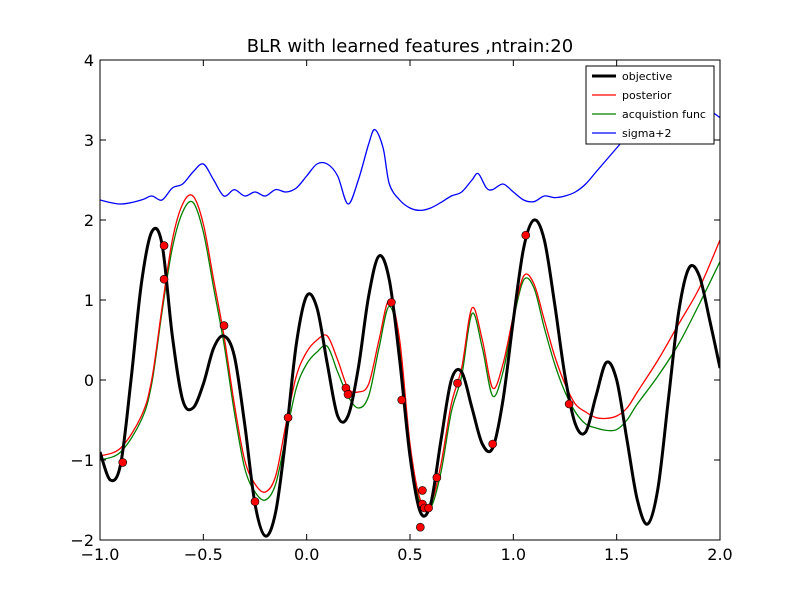 The image size is (800, 600). I want to click on x-tick-label: −0.5, so click(203, 554).